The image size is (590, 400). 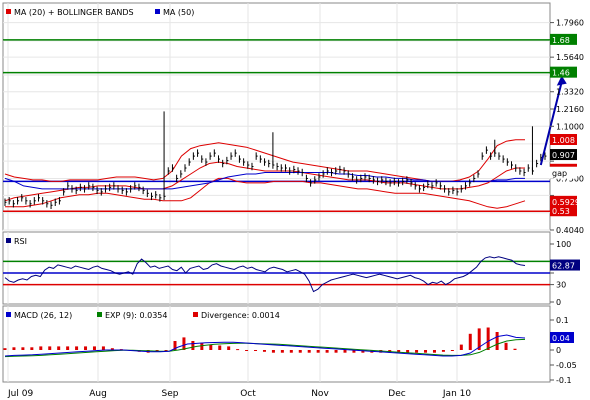 I want to click on macd-line, so click(x=265, y=345).